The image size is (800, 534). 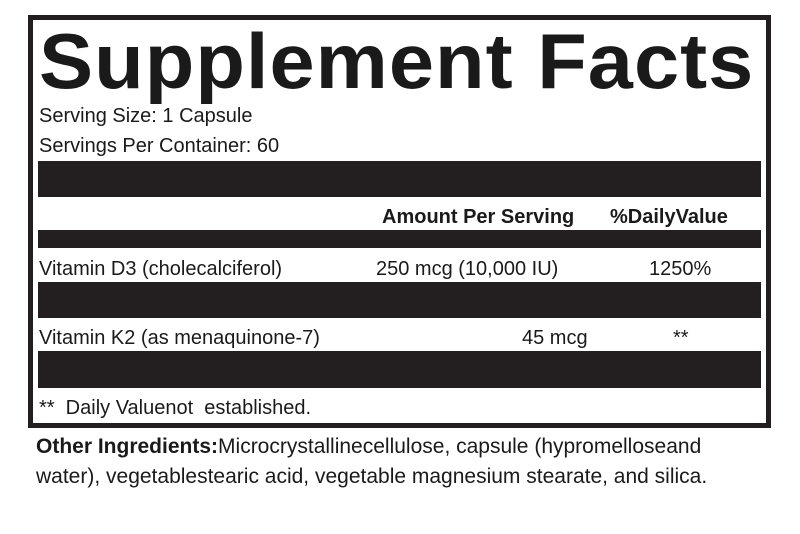 What do you see at coordinates (146, 116) in the screenshot?
I see `serving-size: Serving Size: 1 Capsule` at bounding box center [146, 116].